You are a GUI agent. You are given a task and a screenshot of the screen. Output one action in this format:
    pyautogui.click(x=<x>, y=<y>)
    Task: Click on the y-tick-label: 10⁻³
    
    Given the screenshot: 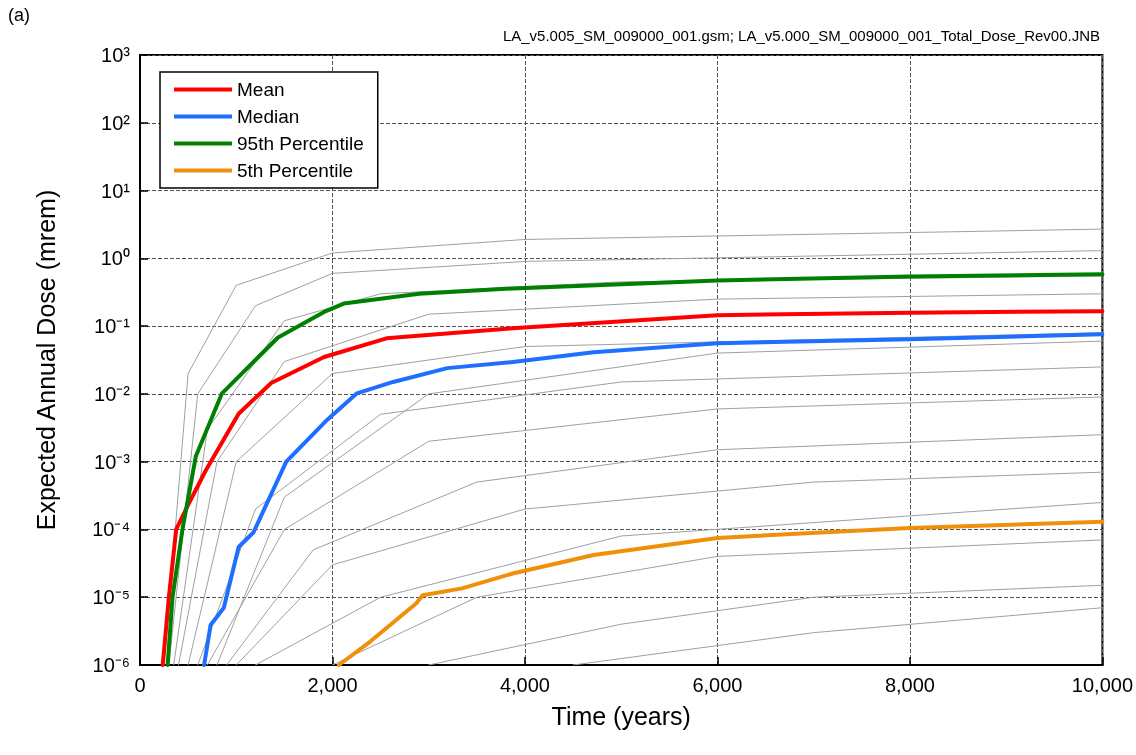 What is the action you would take?
    pyautogui.click(x=112, y=461)
    